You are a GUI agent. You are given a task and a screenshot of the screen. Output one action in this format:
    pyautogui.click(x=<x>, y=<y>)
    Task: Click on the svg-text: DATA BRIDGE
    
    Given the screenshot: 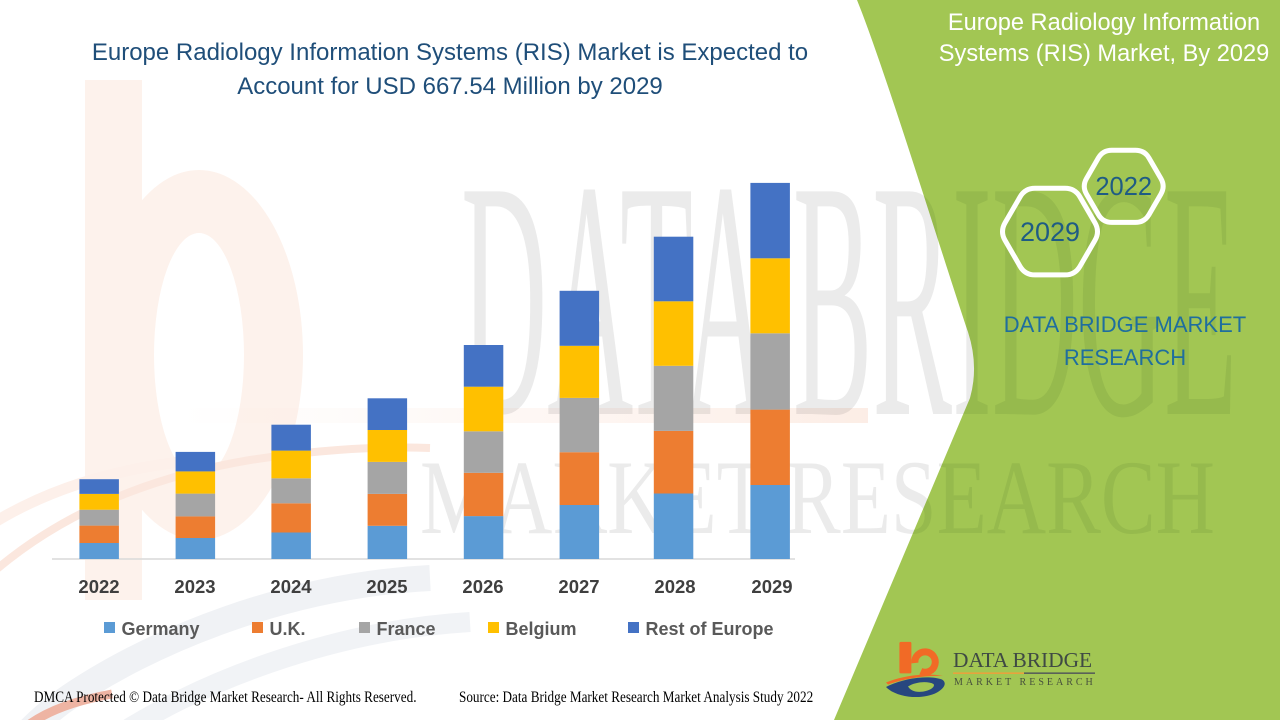 What is the action you would take?
    pyautogui.click(x=1022, y=660)
    